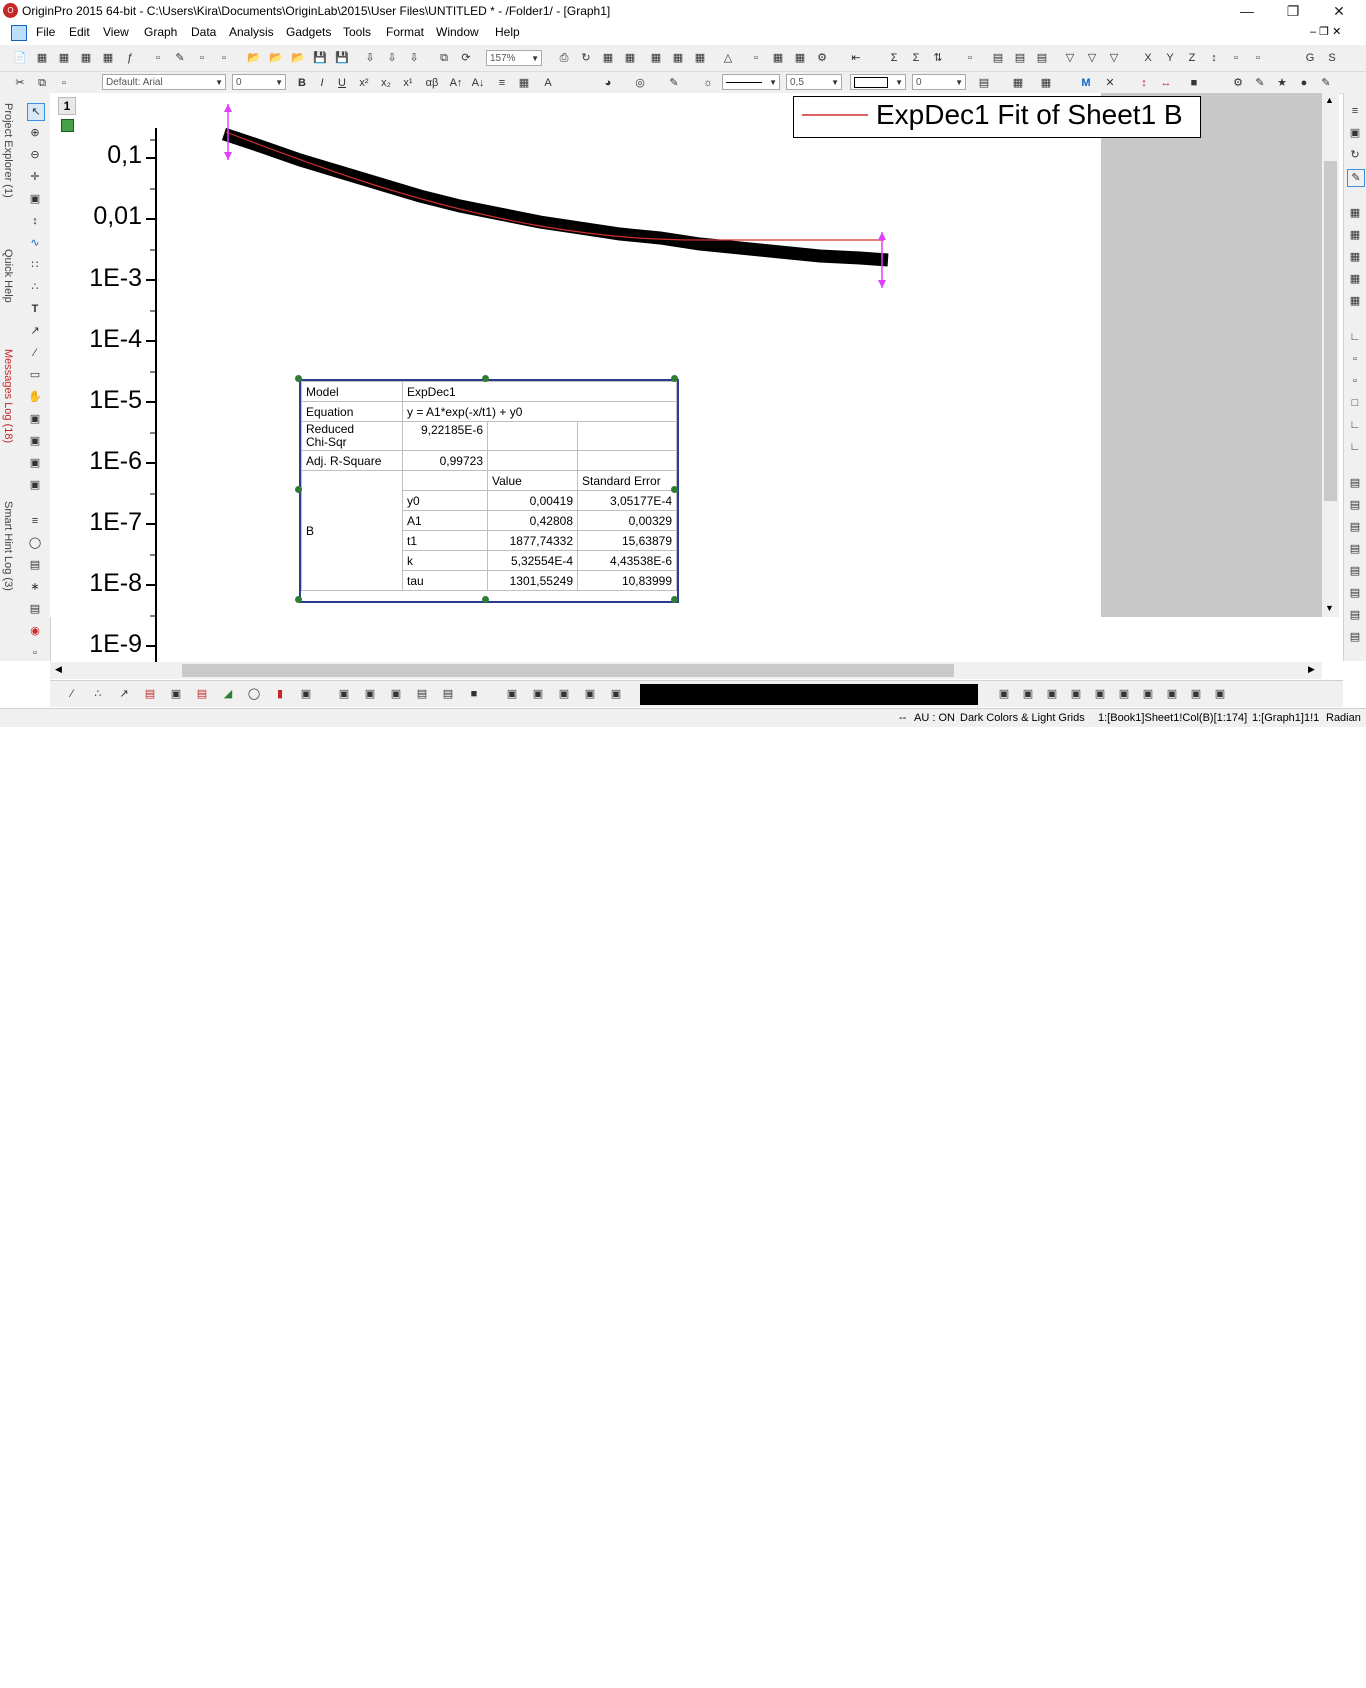  What do you see at coordinates (35, 565) in the screenshot?
I see `list-icon: ▤` at bounding box center [35, 565].